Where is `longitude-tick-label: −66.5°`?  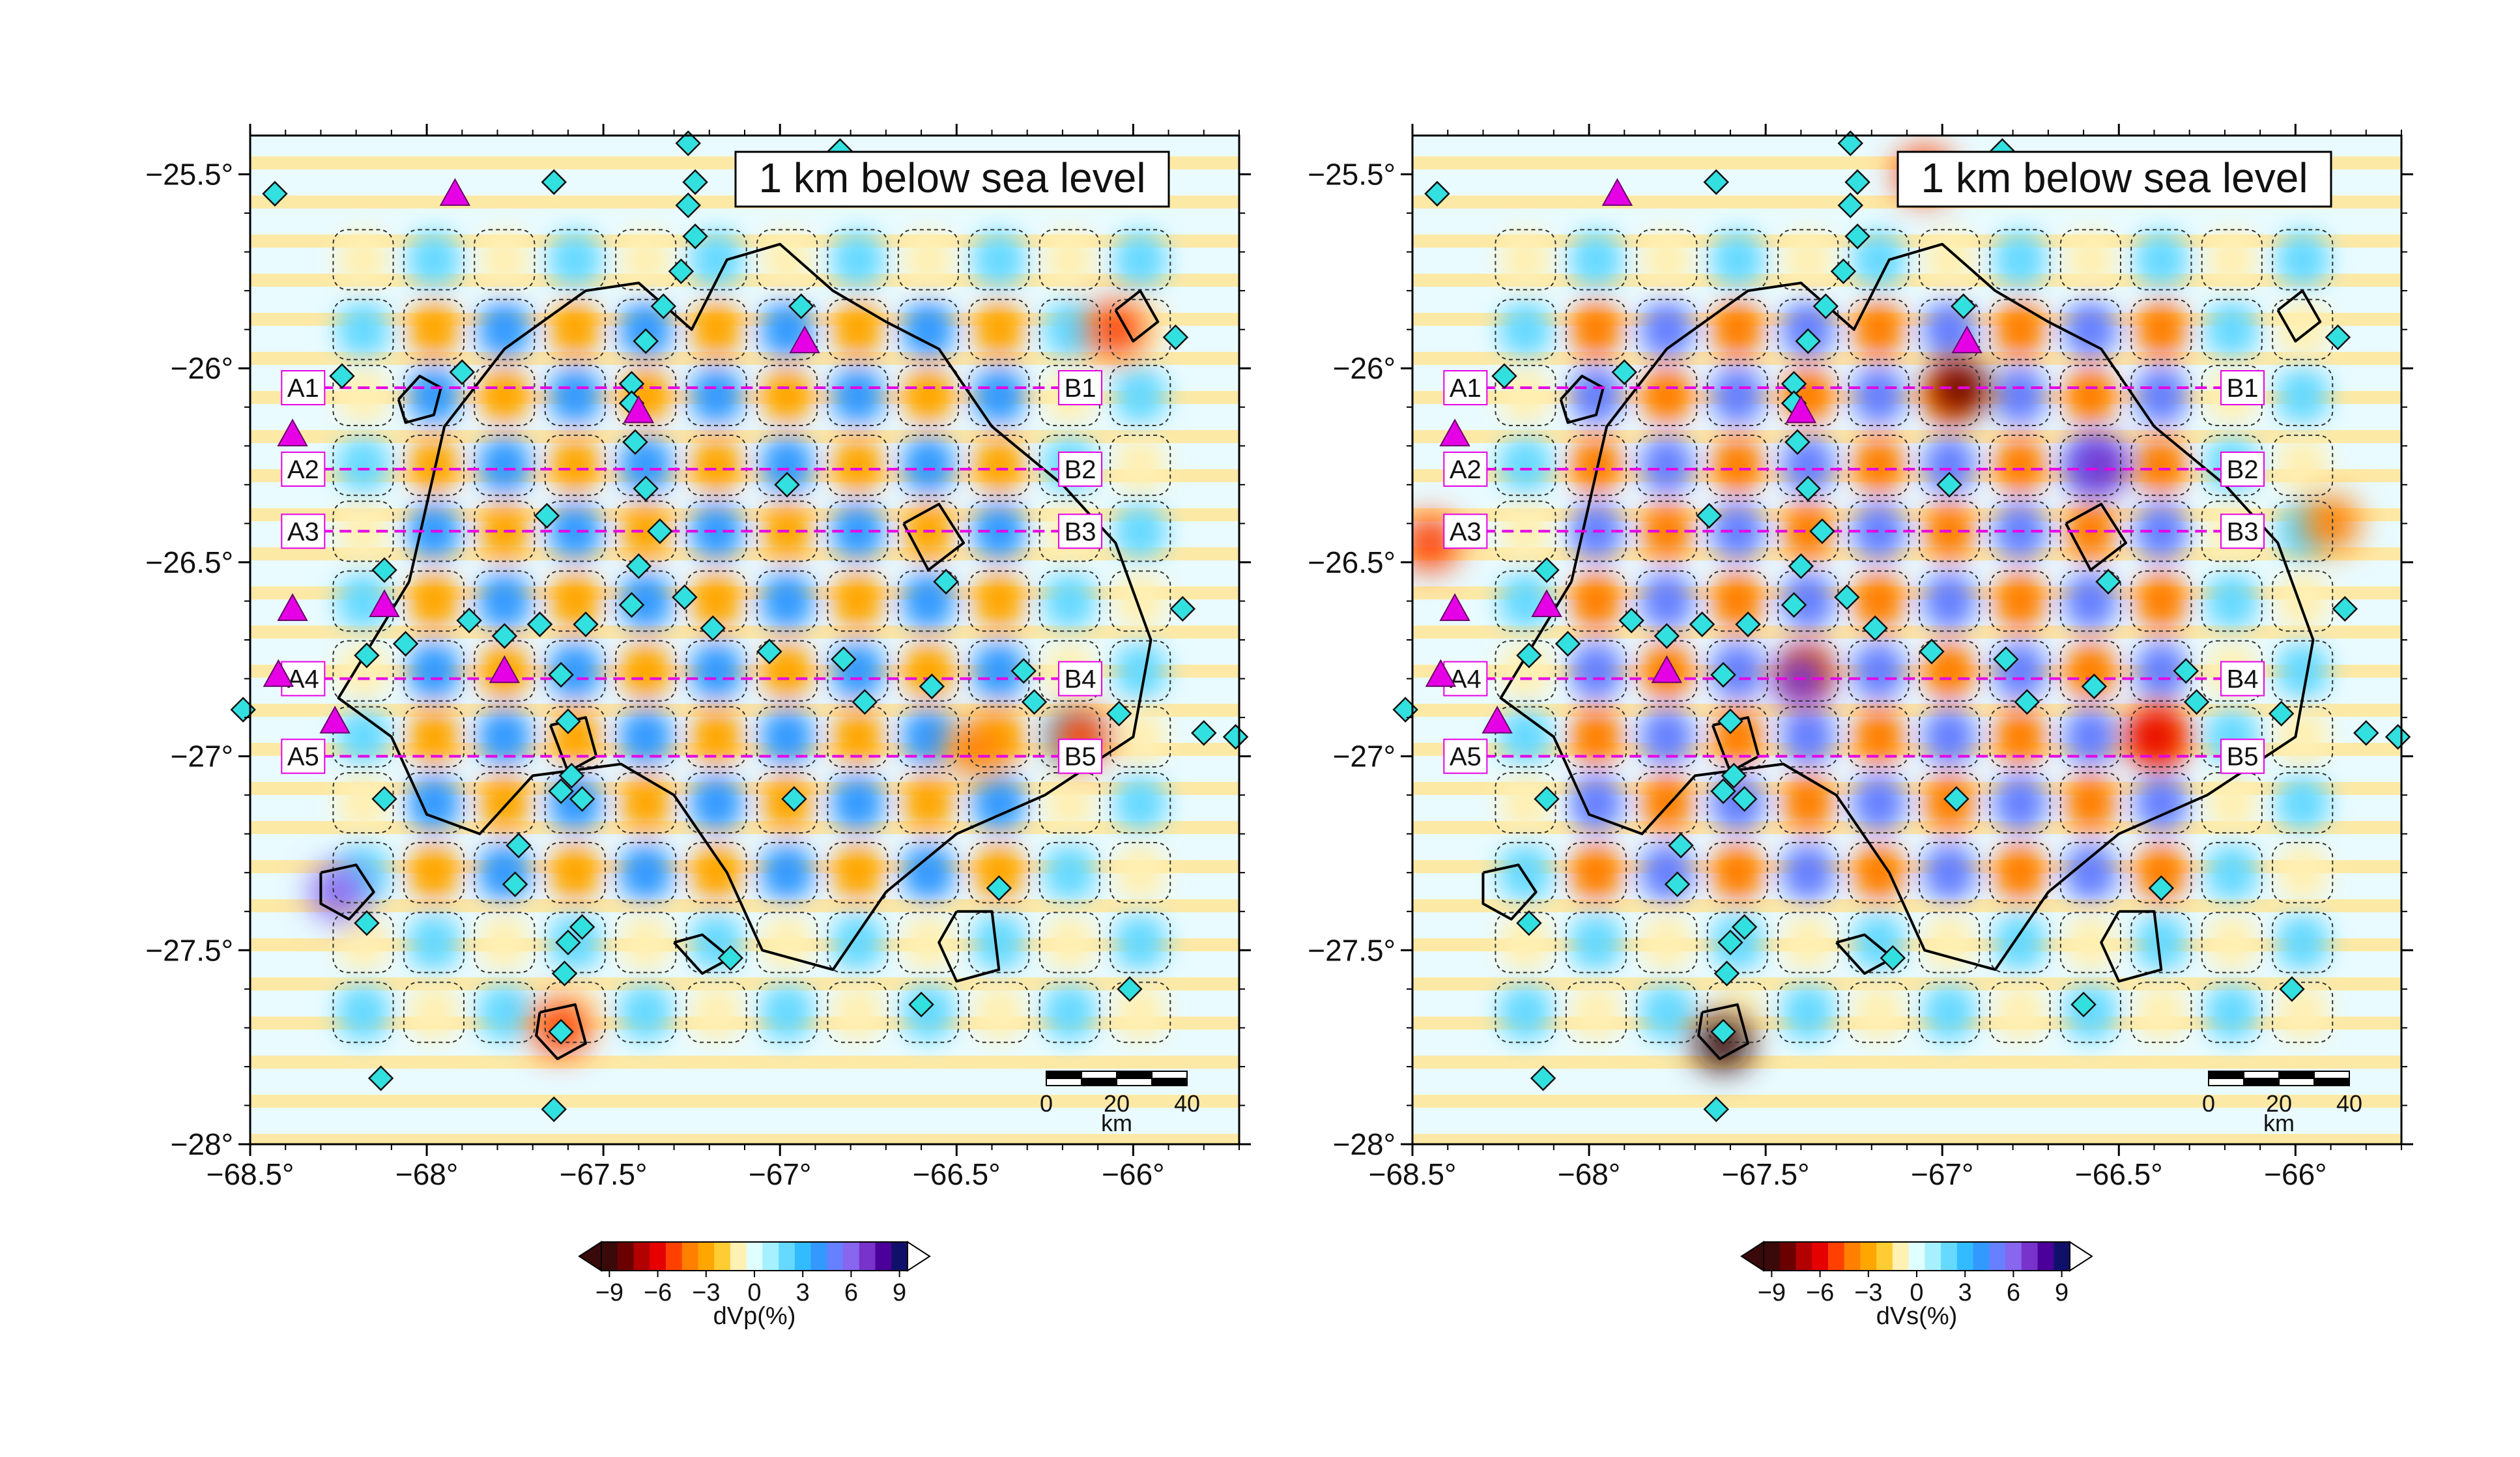 longitude-tick-label: −66.5° is located at coordinates (957, 1174).